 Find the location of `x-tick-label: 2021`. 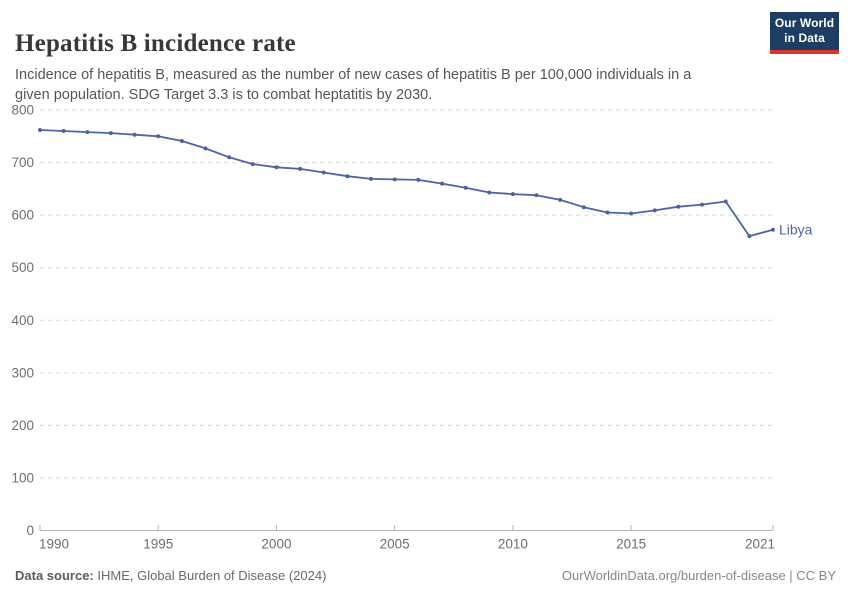

x-tick-label: 2021 is located at coordinates (760, 544).